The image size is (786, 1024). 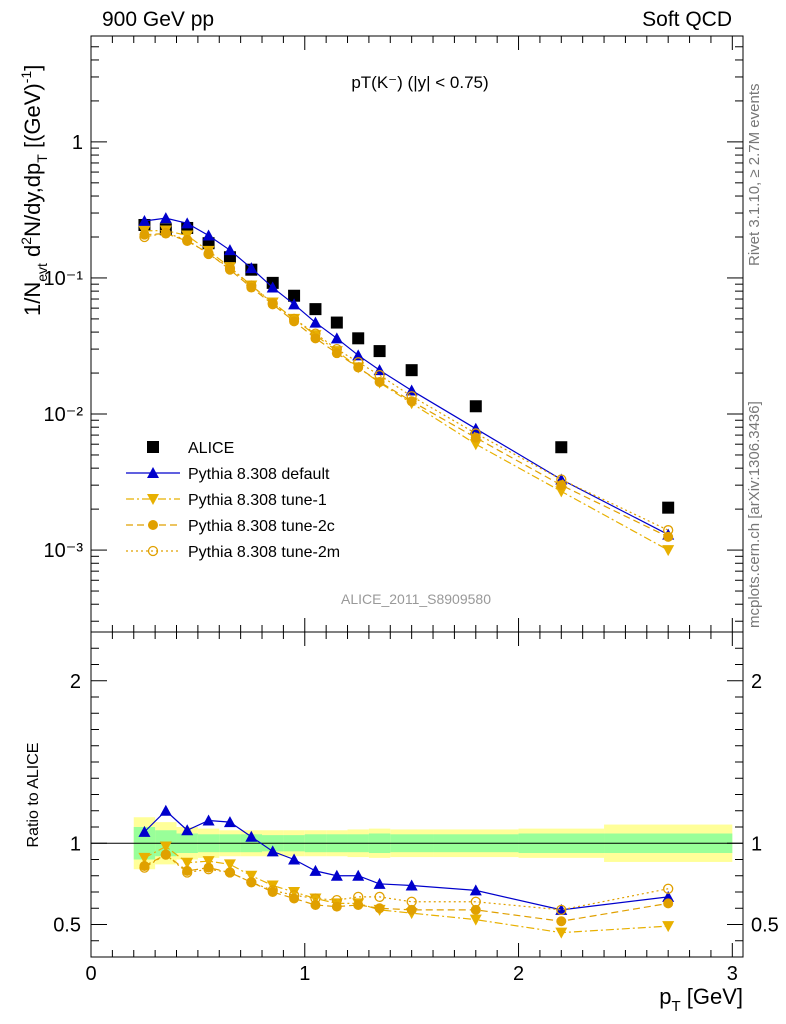 I want to click on main-title: pT(K⁻) (|y| < 0.75), so click(x=419, y=82).